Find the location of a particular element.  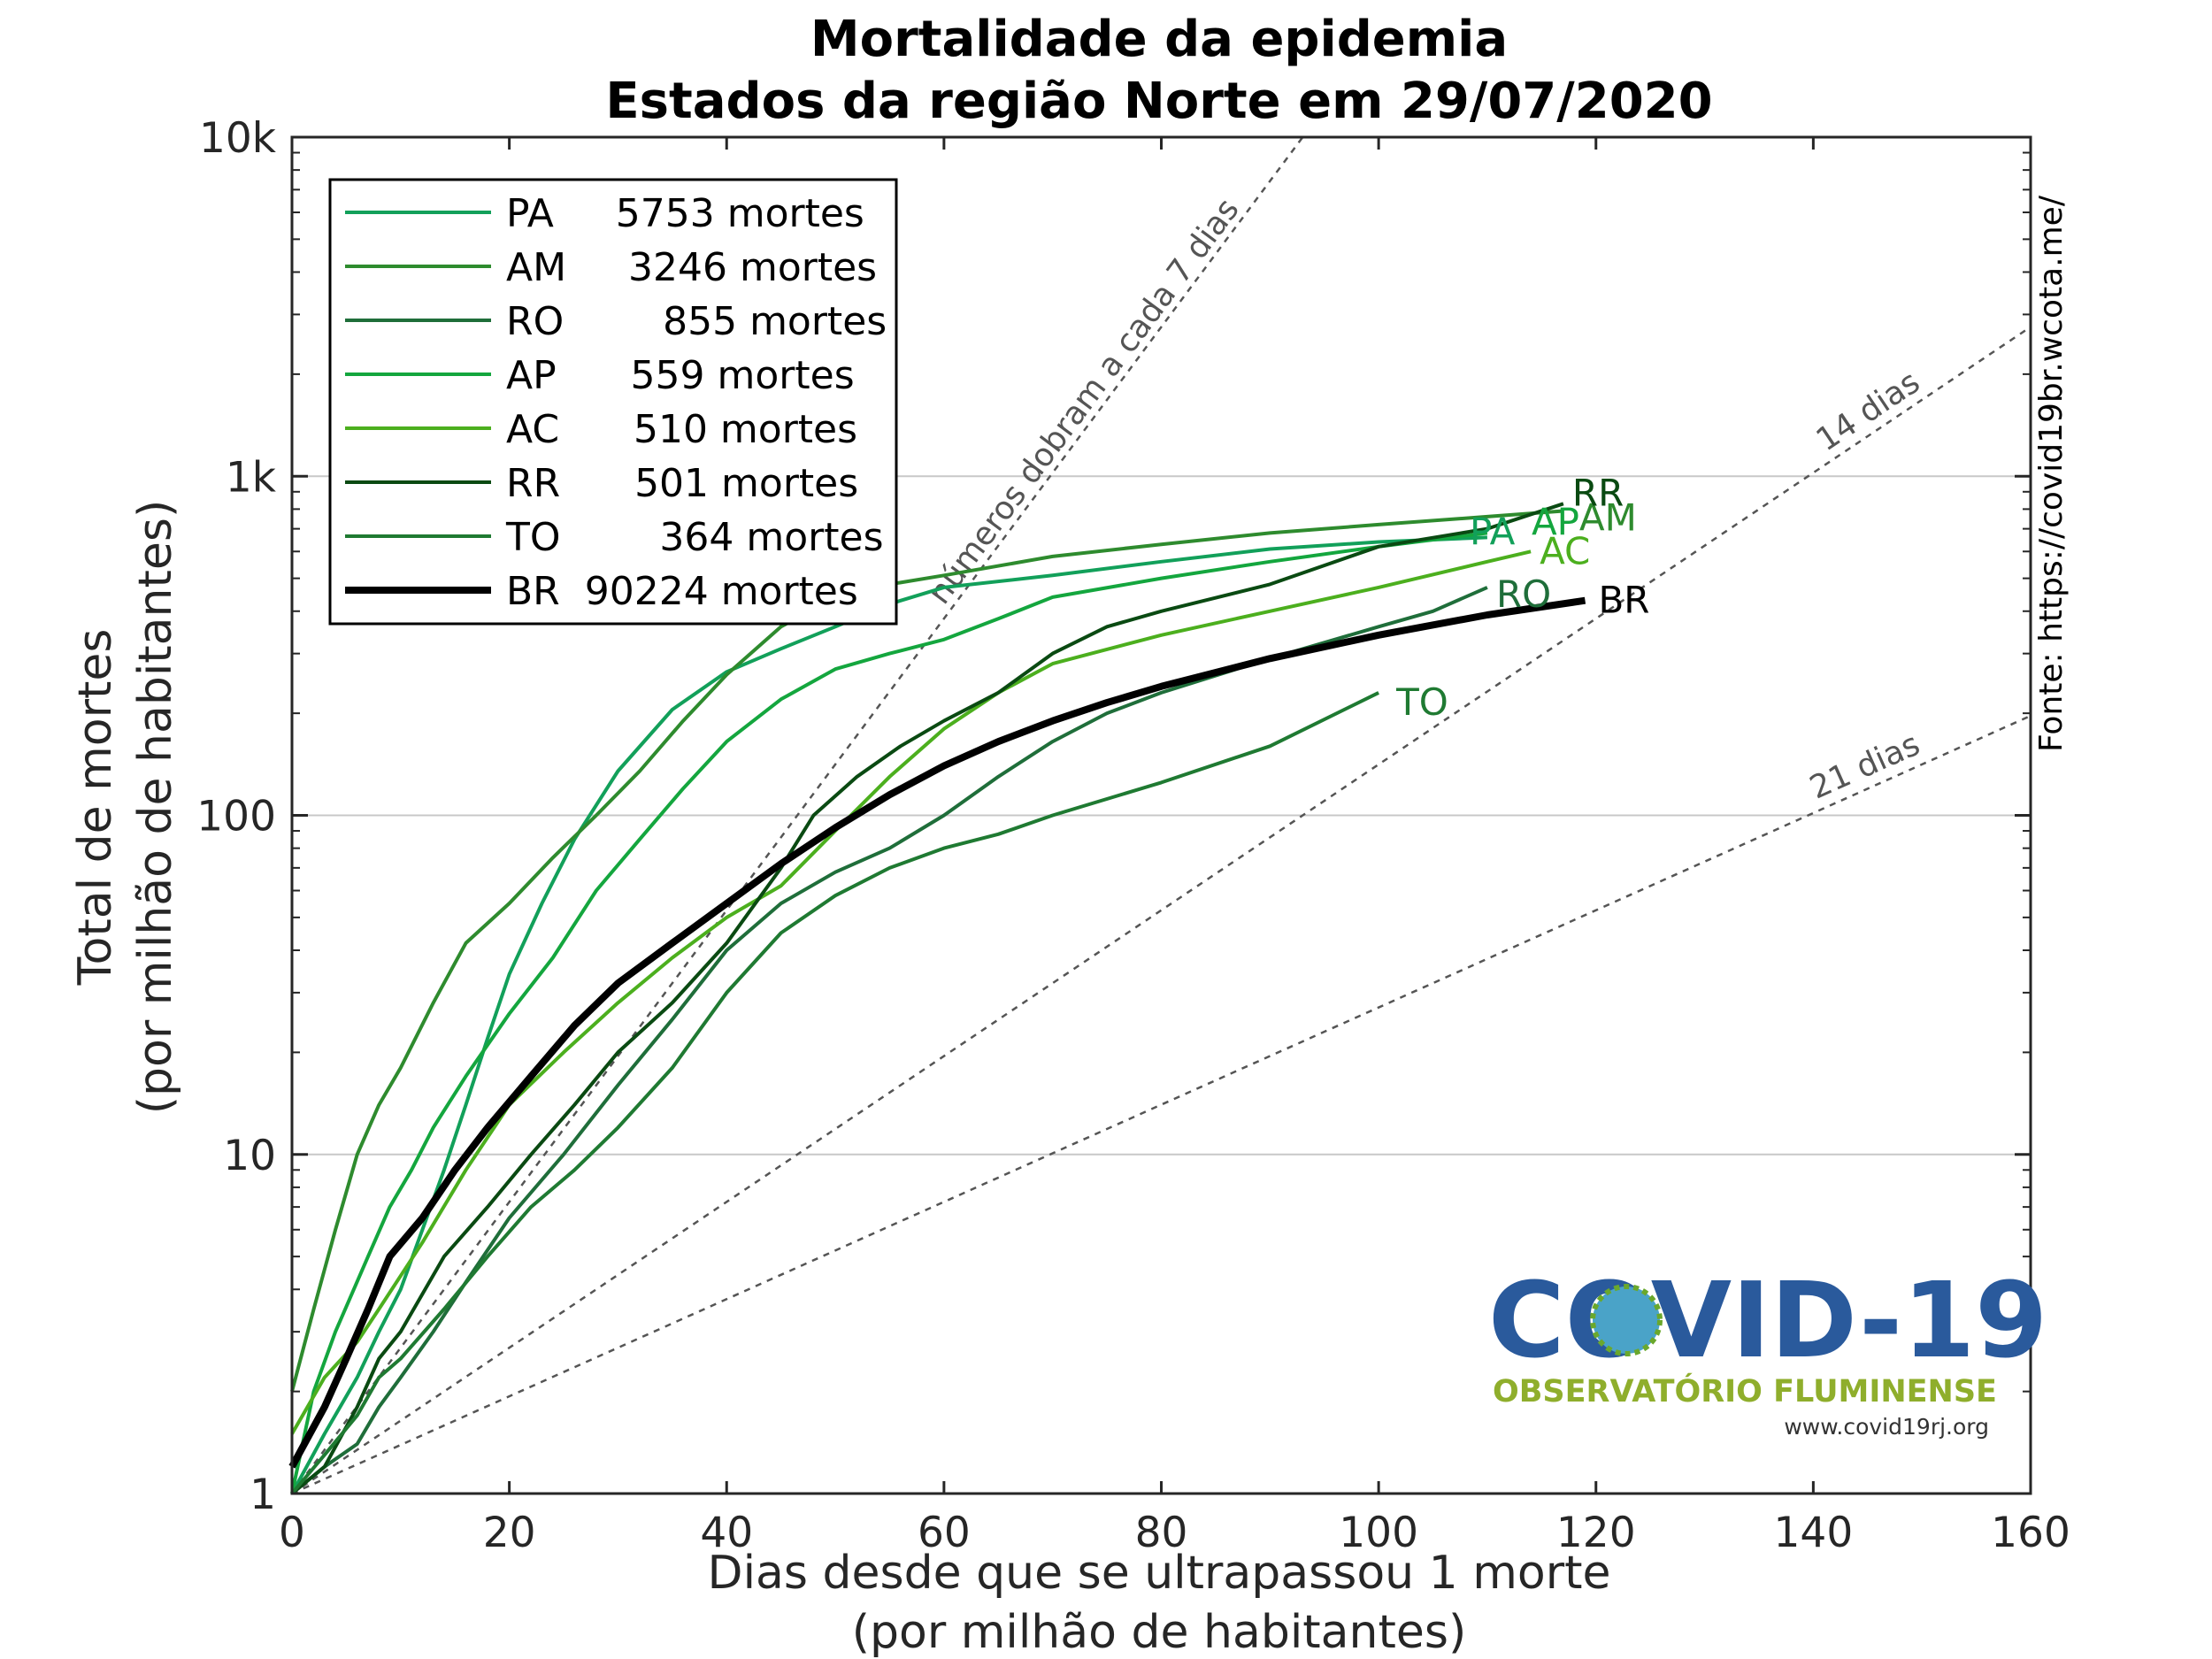

virus-icon is located at coordinates (1627, 1320).